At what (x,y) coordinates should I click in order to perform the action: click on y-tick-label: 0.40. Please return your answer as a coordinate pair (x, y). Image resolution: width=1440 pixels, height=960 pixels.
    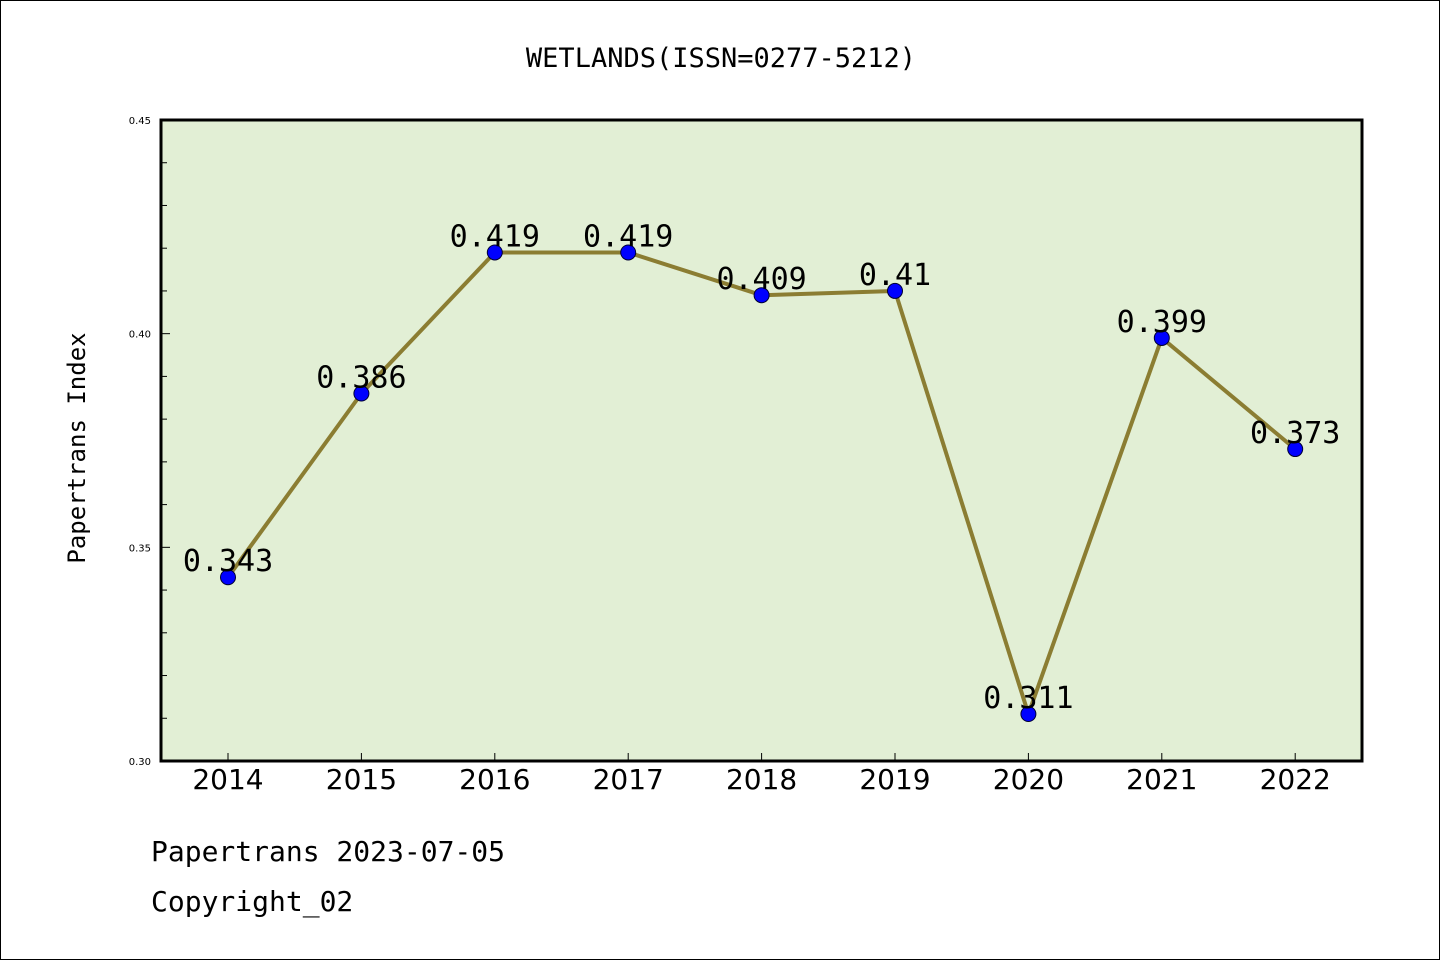
    Looking at the image, I should click on (140, 335).